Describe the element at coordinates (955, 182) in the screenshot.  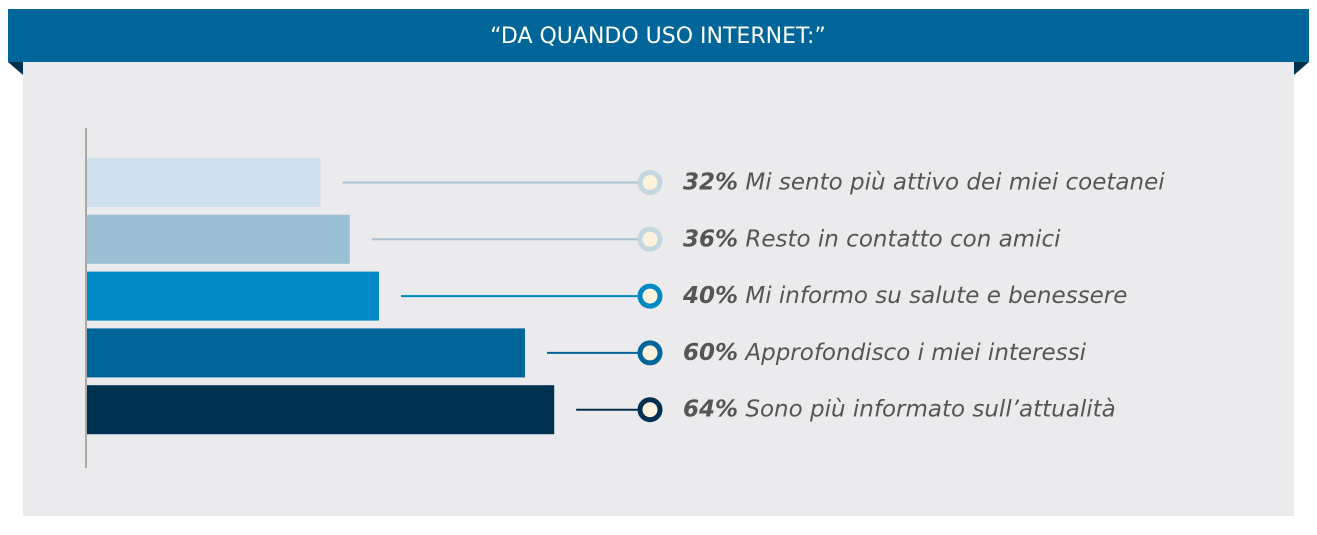
I see `category-label: Mi sento più attivo dei miei coetanei` at that location.